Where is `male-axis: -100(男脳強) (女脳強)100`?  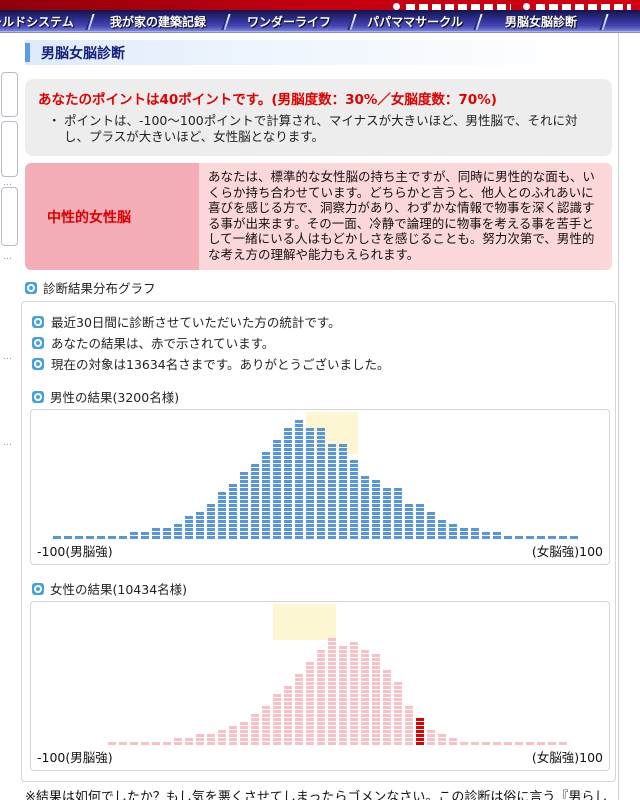 male-axis: -100(男脳強) (女脳強)100 is located at coordinates (320, 551).